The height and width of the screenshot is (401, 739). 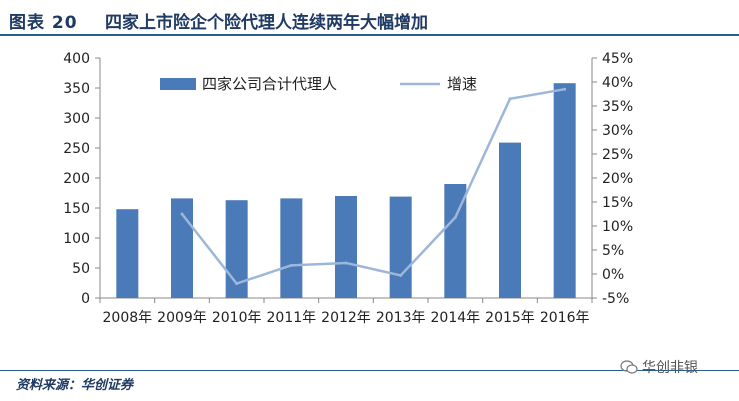 I want to click on left-tick-label: 100, so click(x=76, y=239).